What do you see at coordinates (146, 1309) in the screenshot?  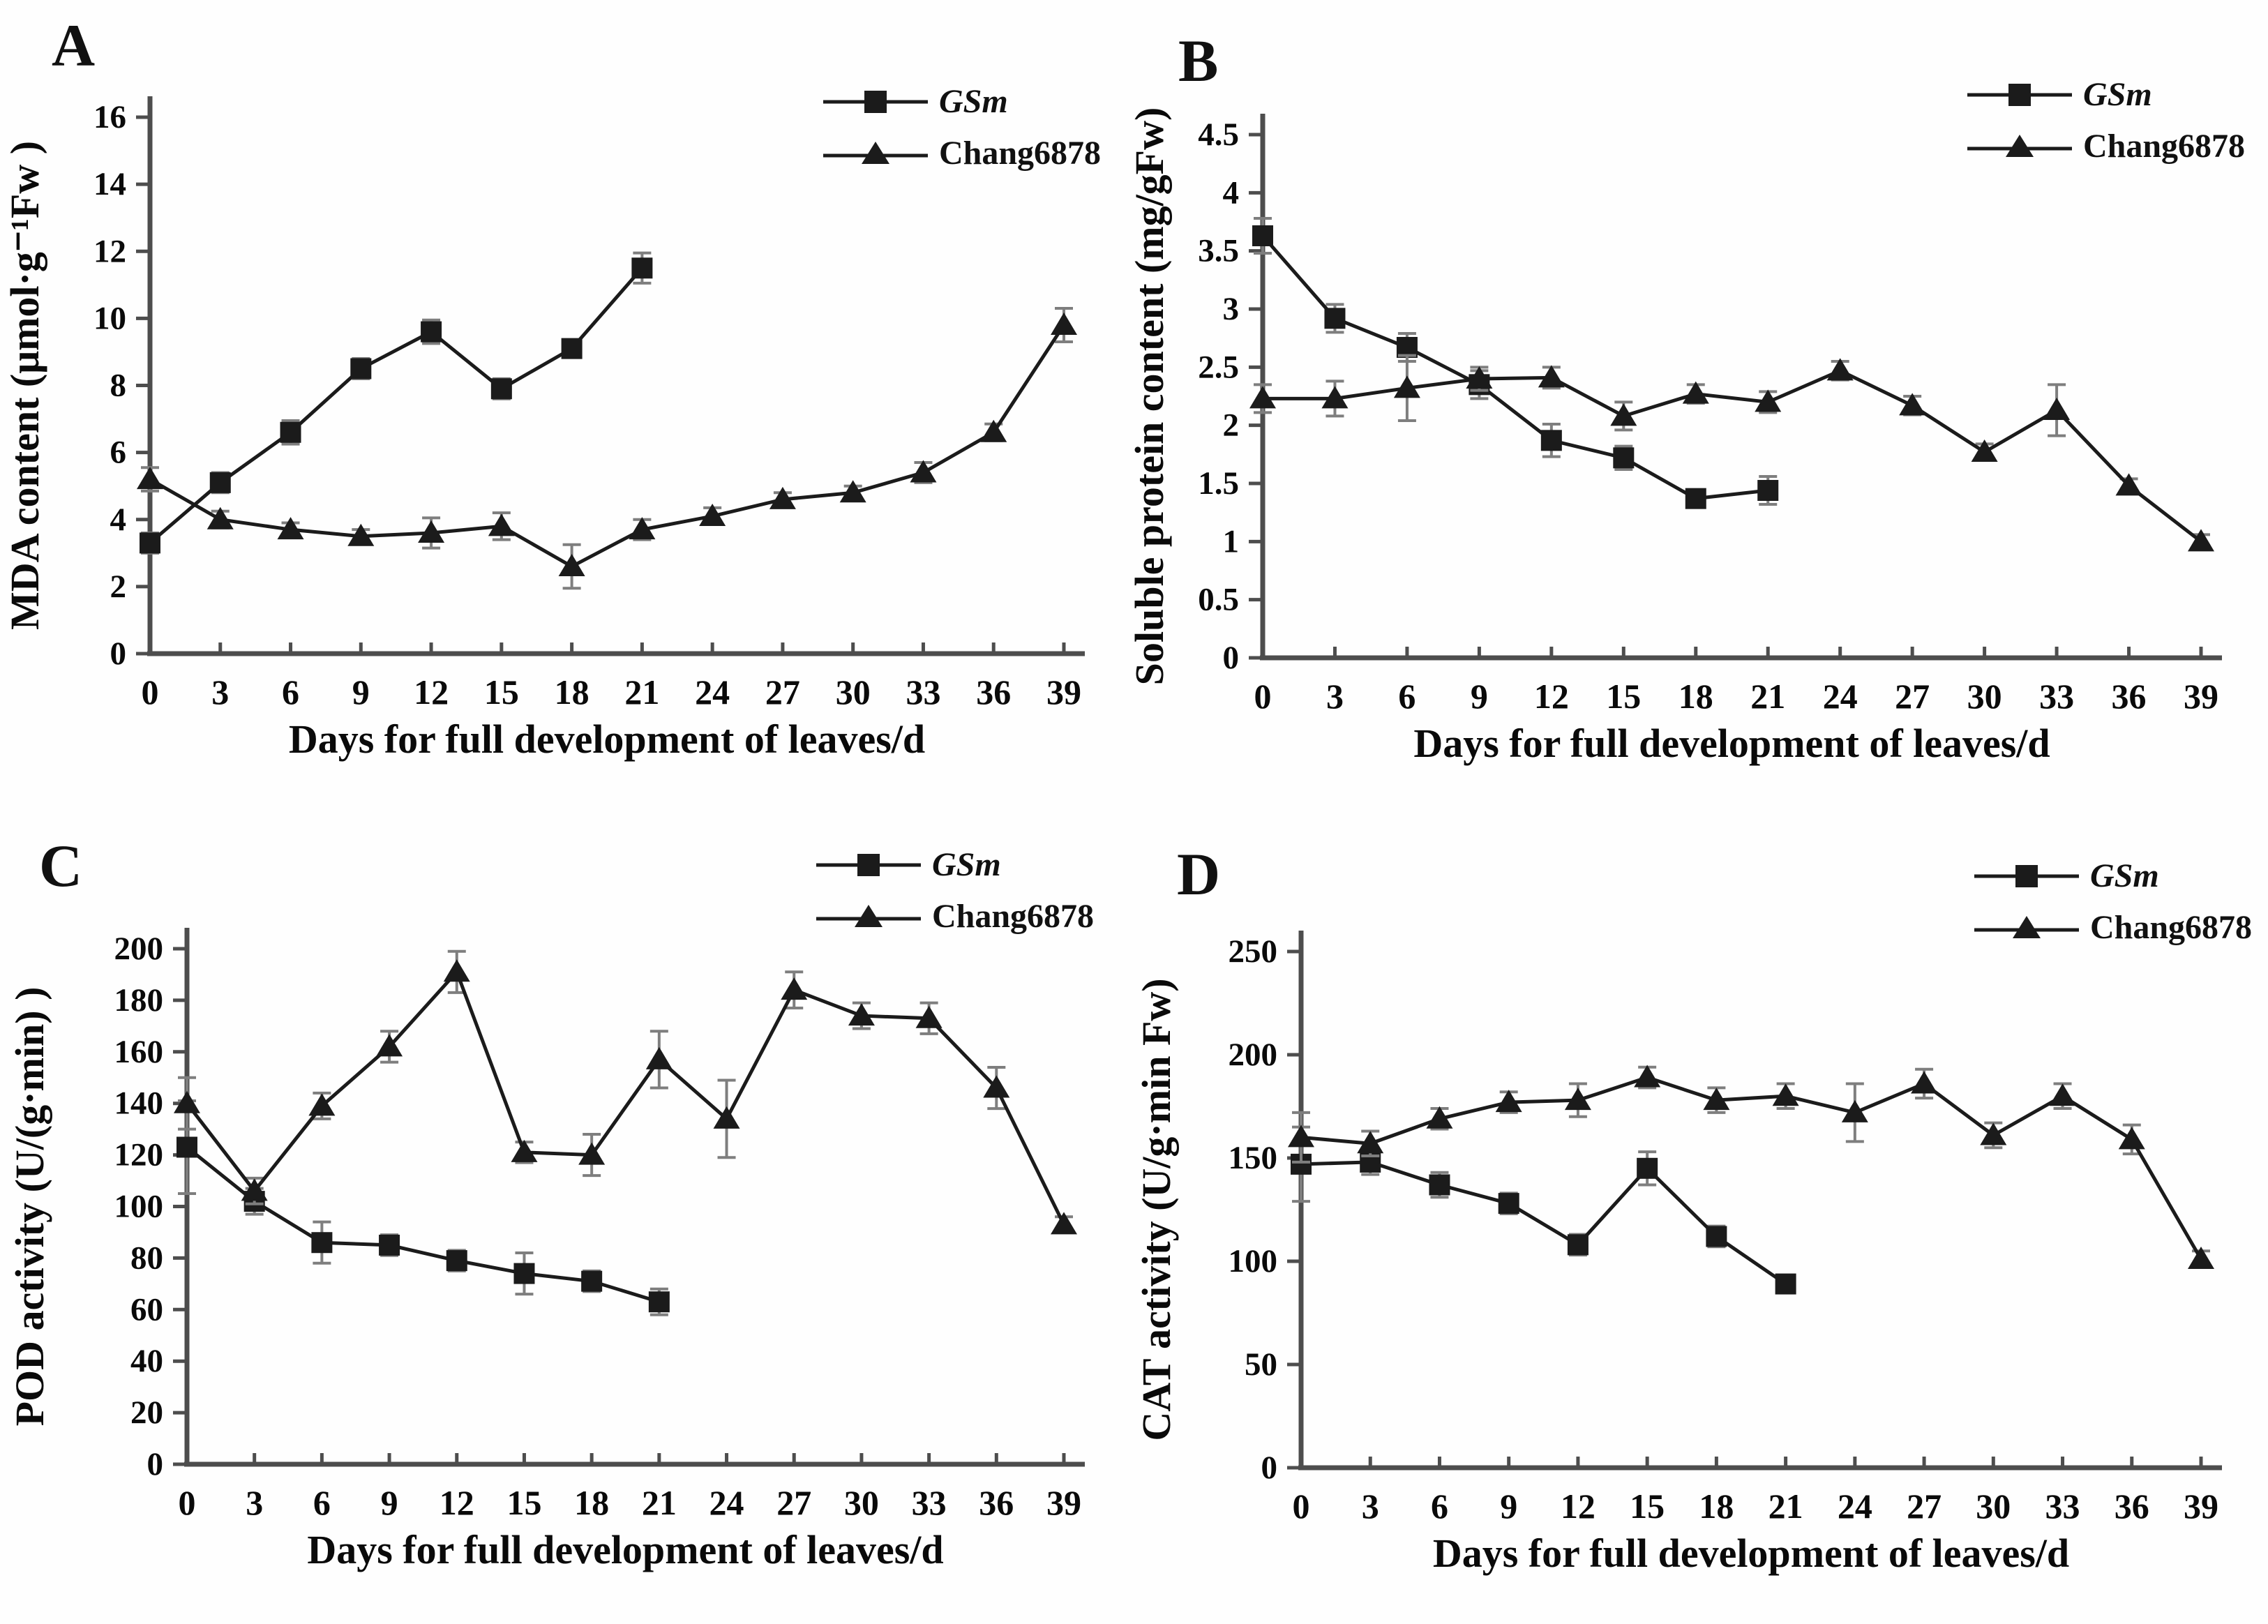 I see `y-tick-label: 60` at bounding box center [146, 1309].